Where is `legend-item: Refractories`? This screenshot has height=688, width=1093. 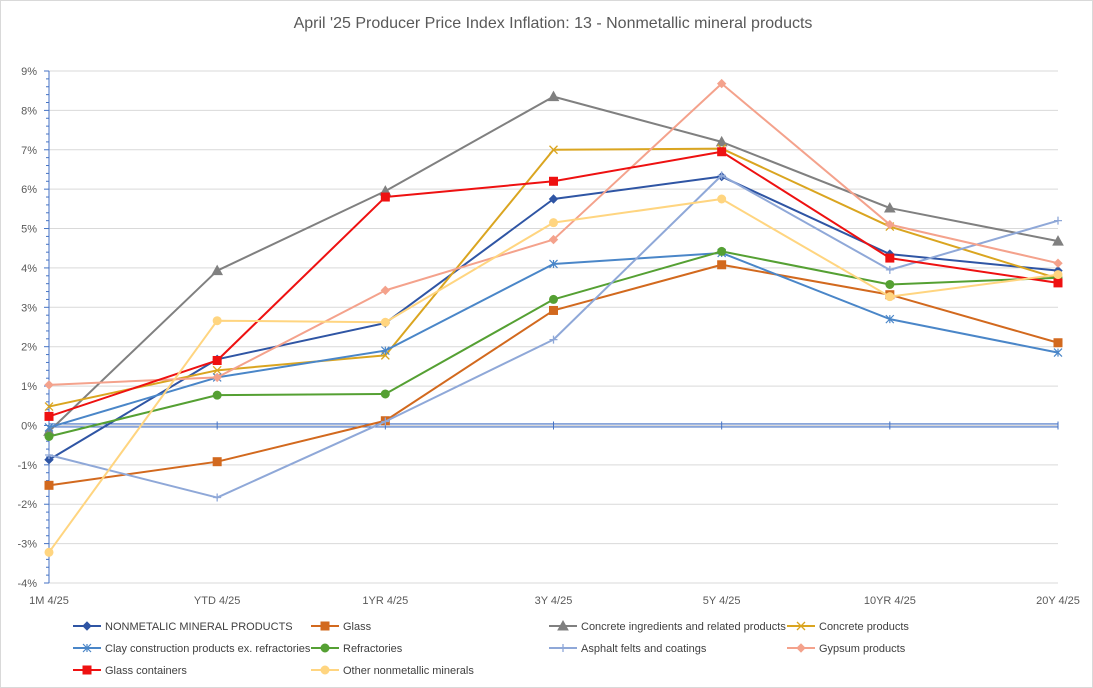
legend-item: Refractories is located at coordinates (357, 649).